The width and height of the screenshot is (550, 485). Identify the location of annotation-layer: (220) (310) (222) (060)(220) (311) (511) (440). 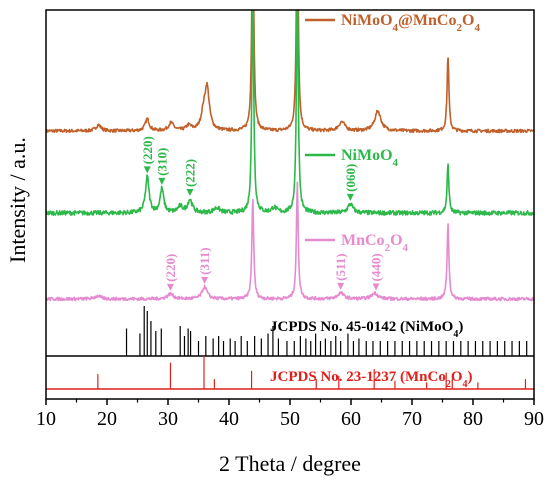
(262, 213).